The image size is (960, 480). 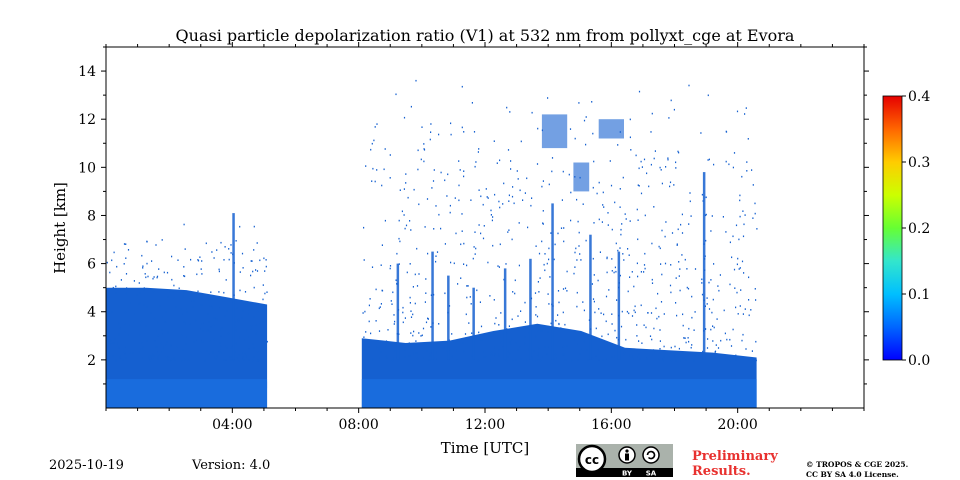 What do you see at coordinates (721, 471) in the screenshot?
I see `preliminary-line-2: Results.` at bounding box center [721, 471].